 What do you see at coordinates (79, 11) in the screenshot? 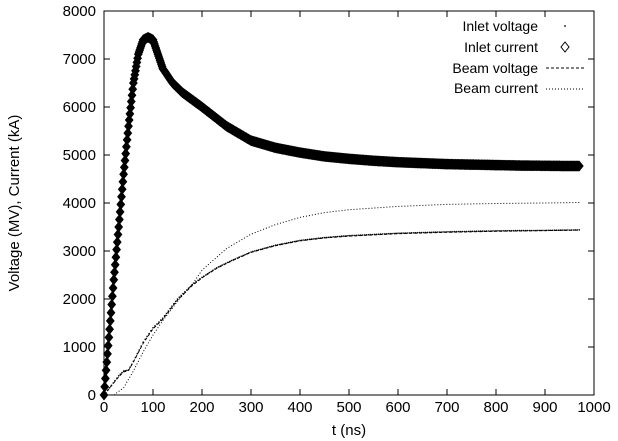
I see `y-tick-label: 8000` at bounding box center [79, 11].